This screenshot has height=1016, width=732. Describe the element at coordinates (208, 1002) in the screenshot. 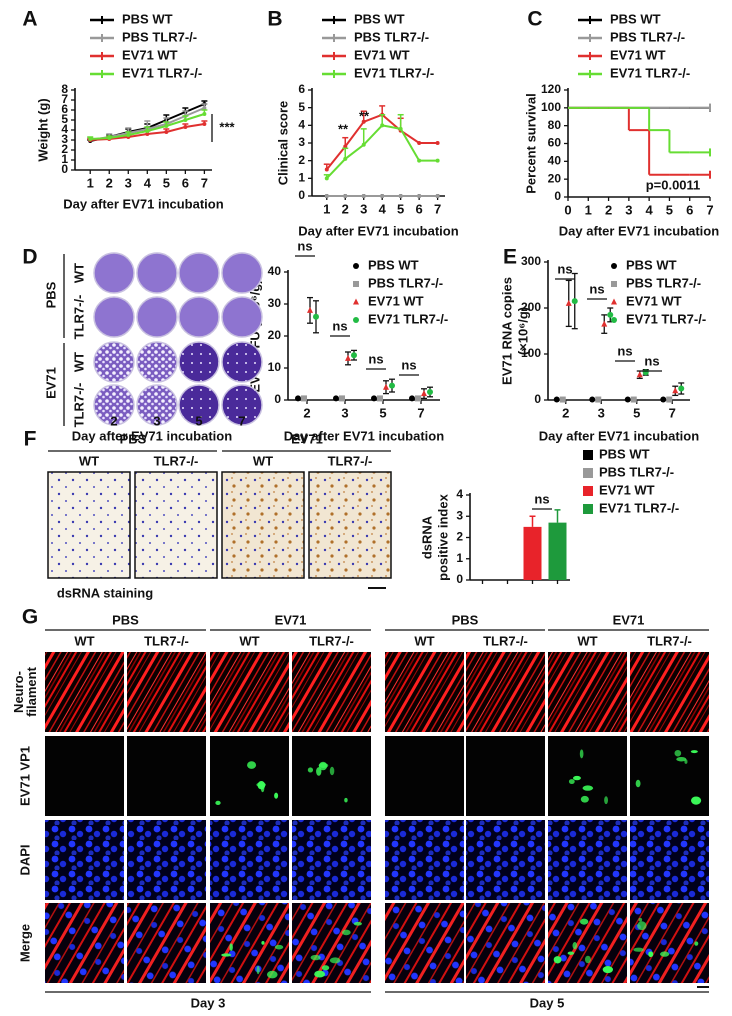

I see `day-label: Day 3` at that location.